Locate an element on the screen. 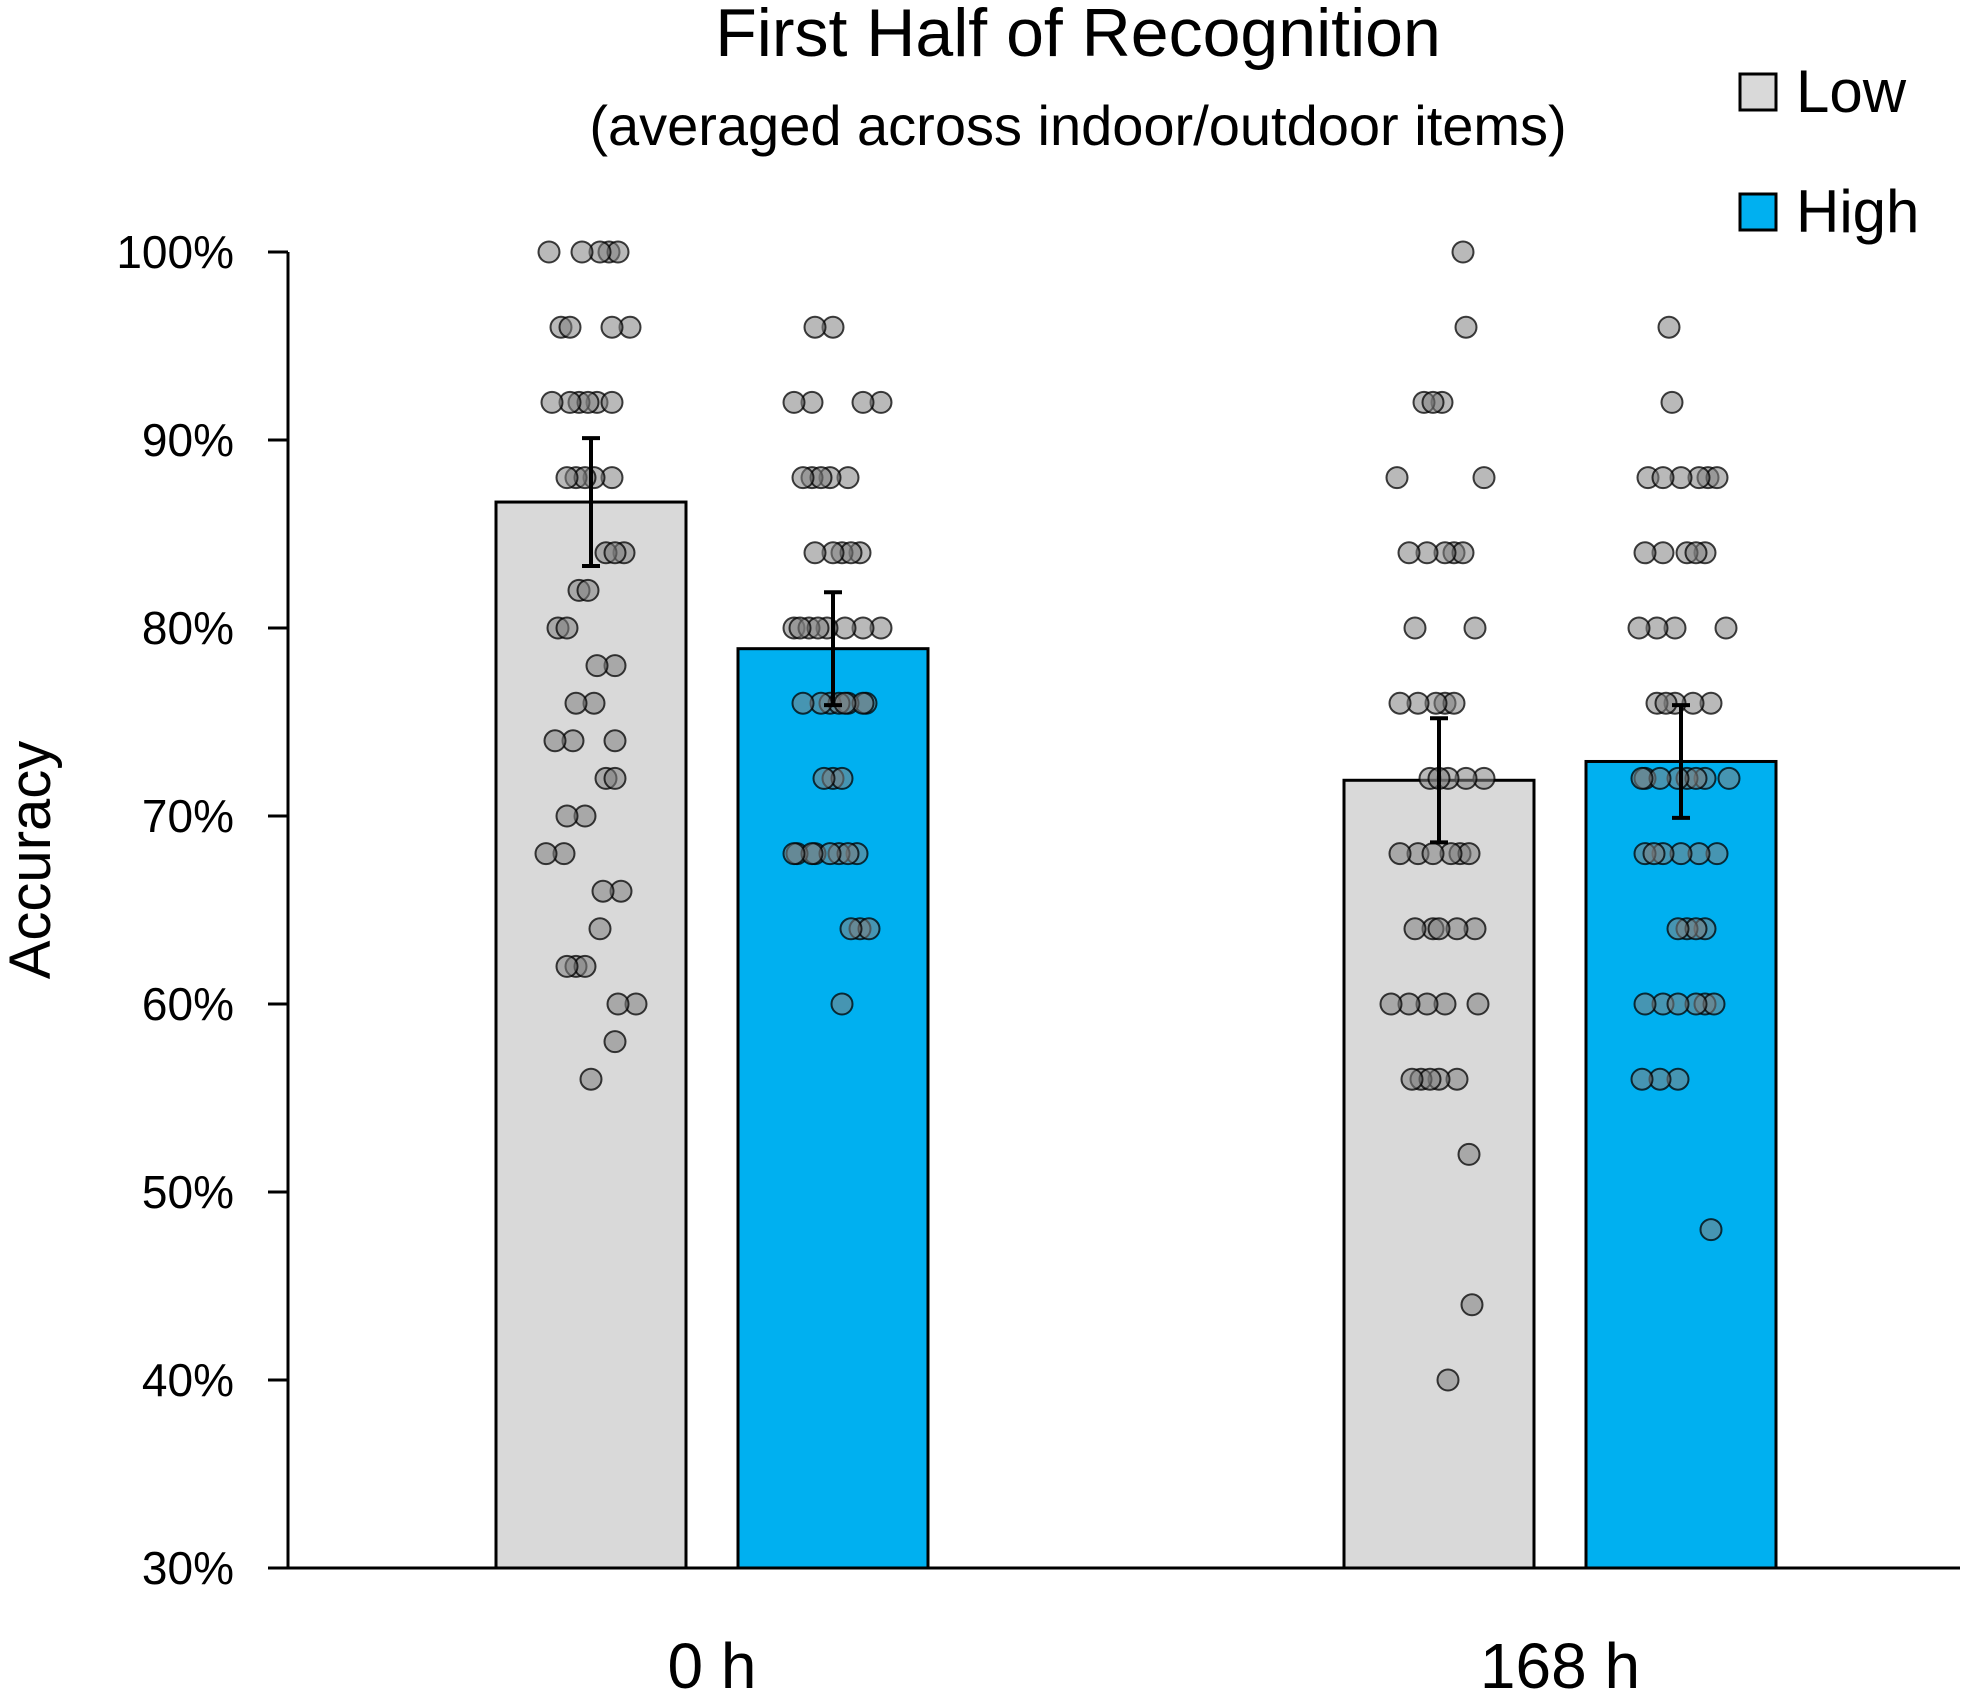 This screenshot has width=1986, height=1691. bar-high-168h is located at coordinates (1681, 1164).